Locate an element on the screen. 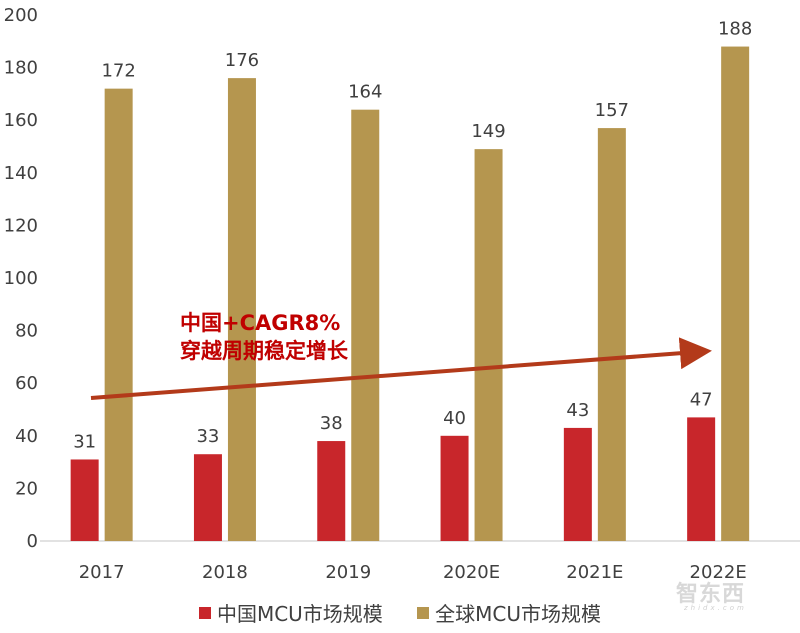 The image size is (800, 633). legend-label-global: 全球MCU市场规模 is located at coordinates (518, 614).